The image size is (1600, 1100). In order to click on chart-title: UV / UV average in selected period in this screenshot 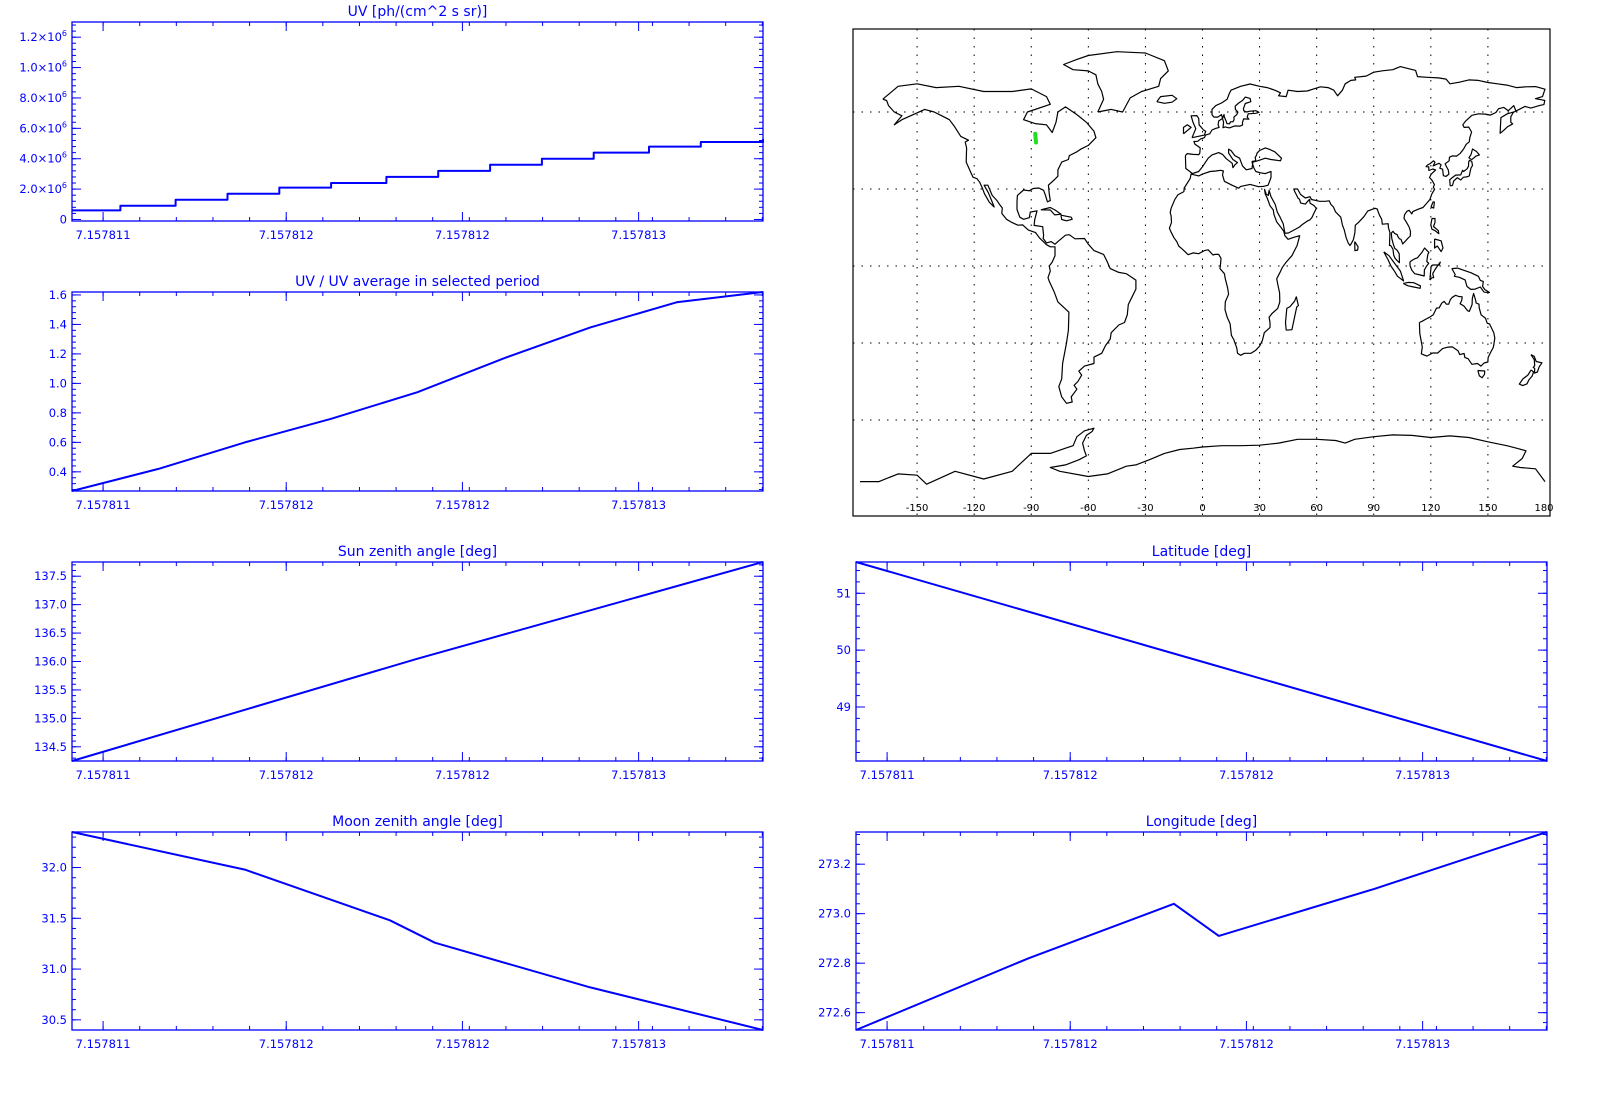, I will do `click(417, 282)`.